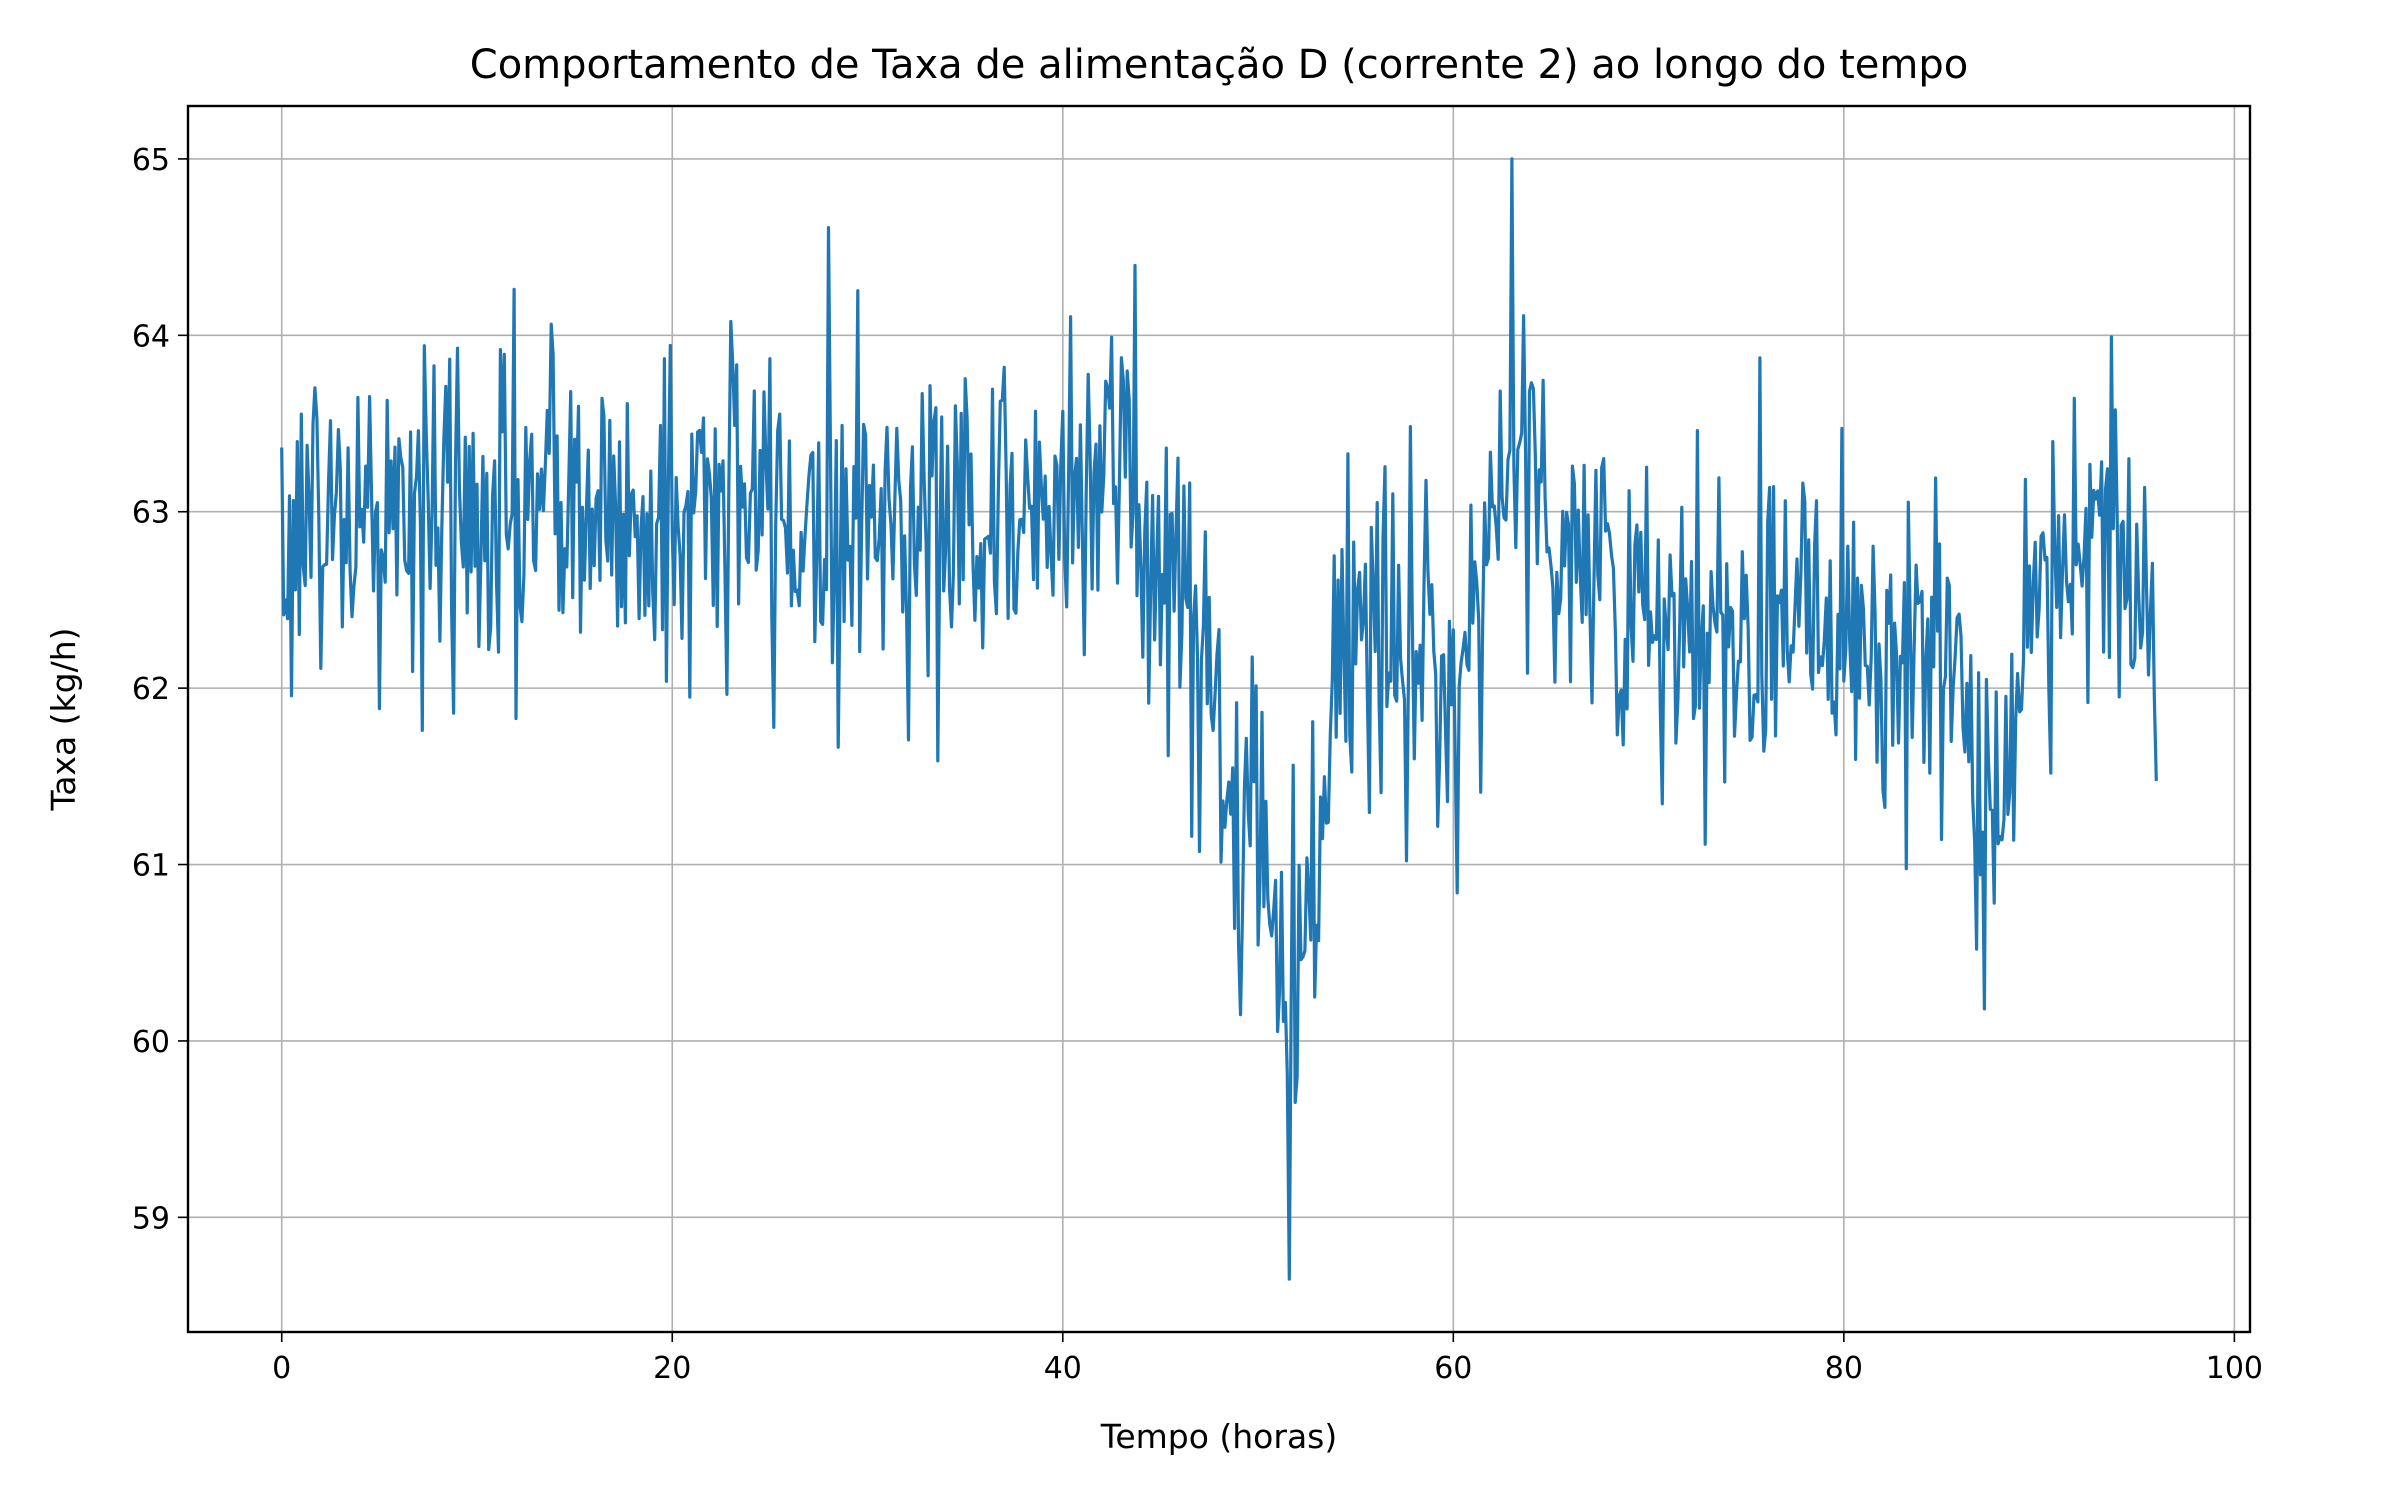 The width and height of the screenshot is (2400, 1500). What do you see at coordinates (151, 336) in the screenshot?
I see `y-tick-label: 64` at bounding box center [151, 336].